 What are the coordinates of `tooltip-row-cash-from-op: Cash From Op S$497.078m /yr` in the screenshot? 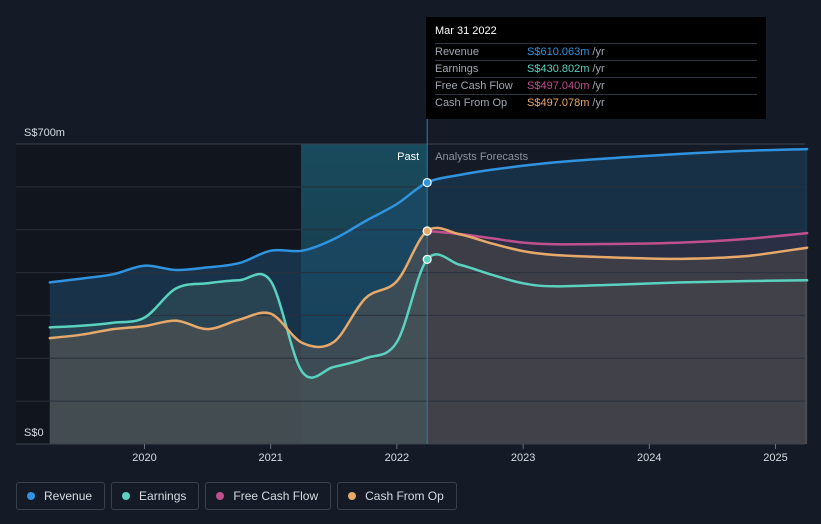 It's located at (596, 102).